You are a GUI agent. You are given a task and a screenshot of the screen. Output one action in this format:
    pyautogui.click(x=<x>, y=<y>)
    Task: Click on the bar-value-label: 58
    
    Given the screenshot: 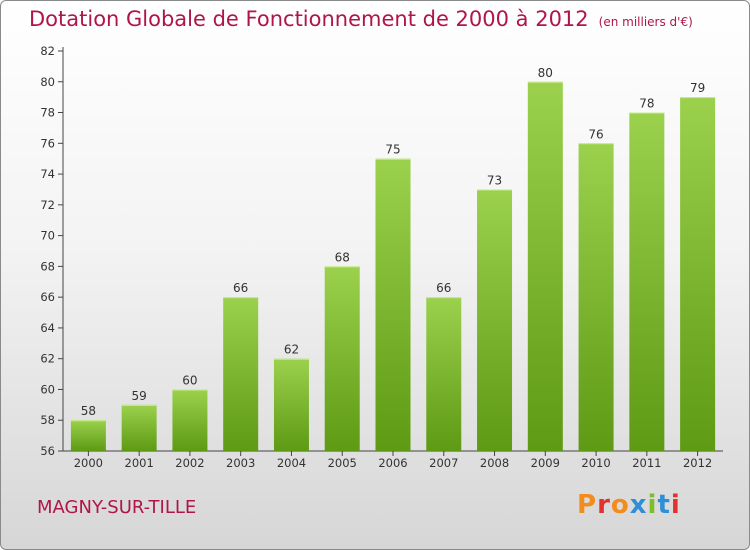 What is the action you would take?
    pyautogui.click(x=88, y=411)
    